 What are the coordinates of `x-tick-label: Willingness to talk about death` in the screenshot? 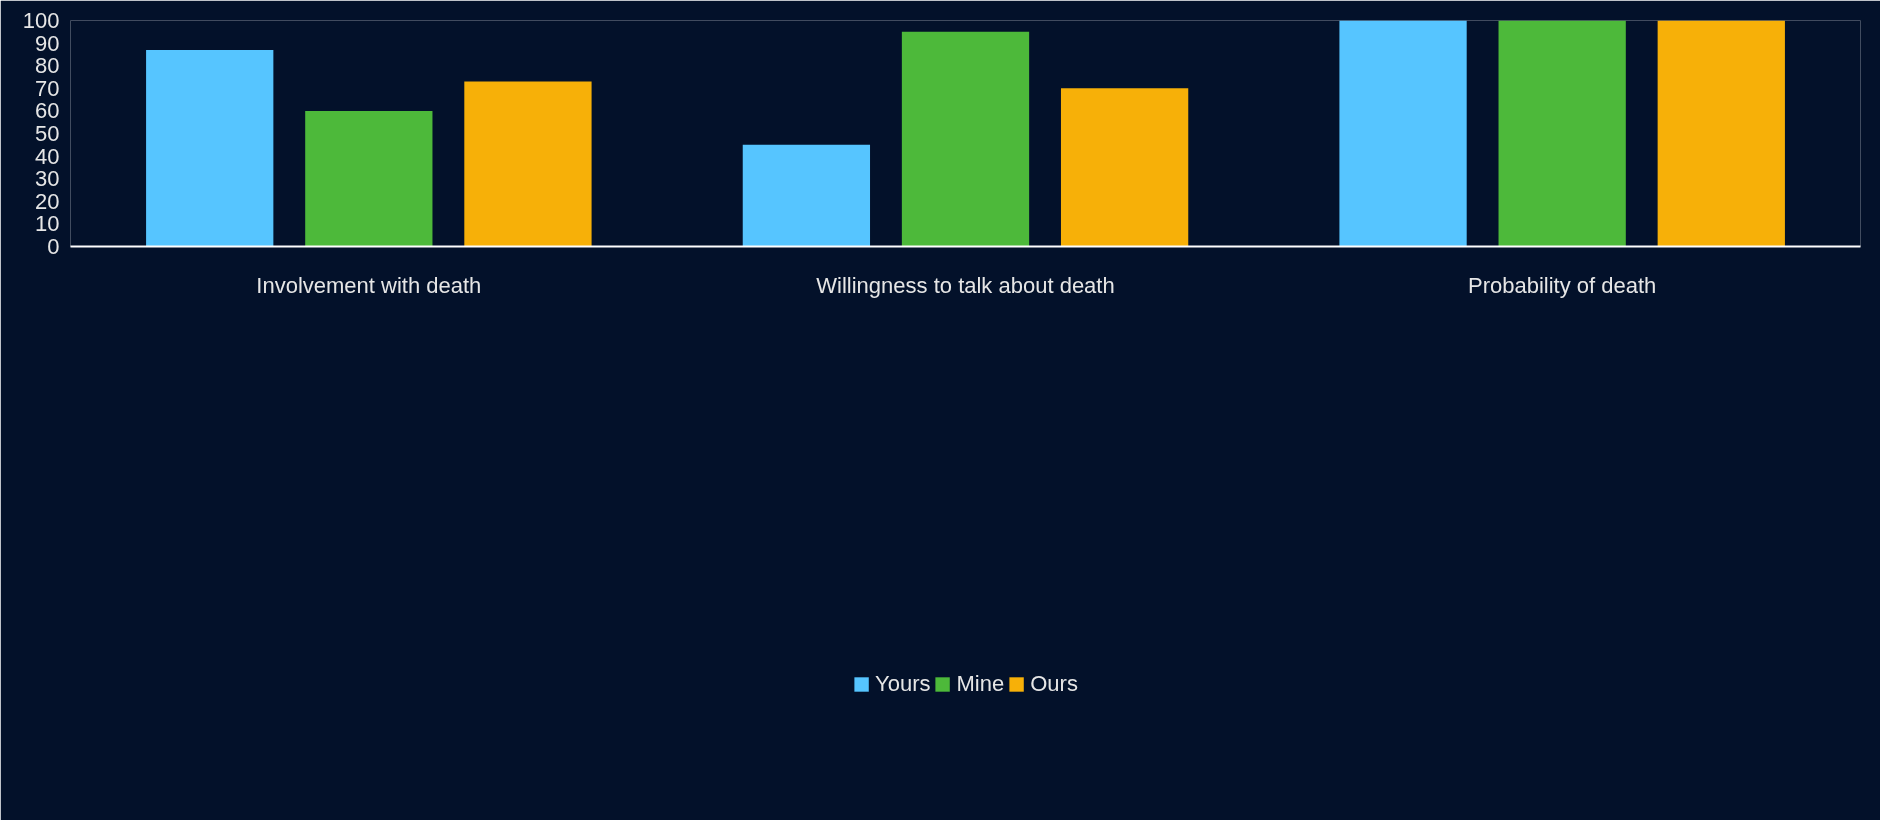 It's located at (965, 285).